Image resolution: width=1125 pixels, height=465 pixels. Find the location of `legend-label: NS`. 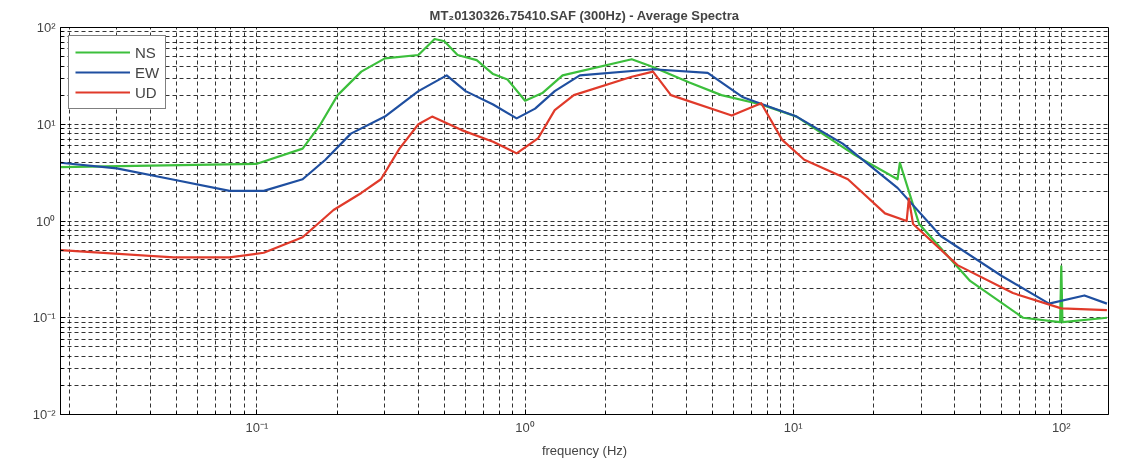

legend-label: NS is located at coordinates (145, 52).